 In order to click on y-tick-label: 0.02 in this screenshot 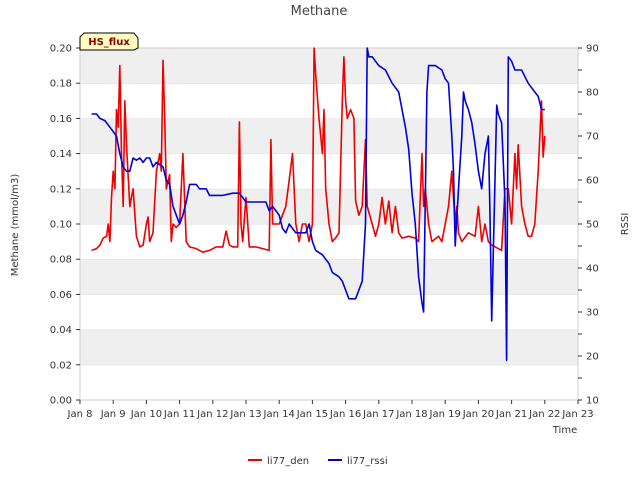, I will do `click(61, 365)`.